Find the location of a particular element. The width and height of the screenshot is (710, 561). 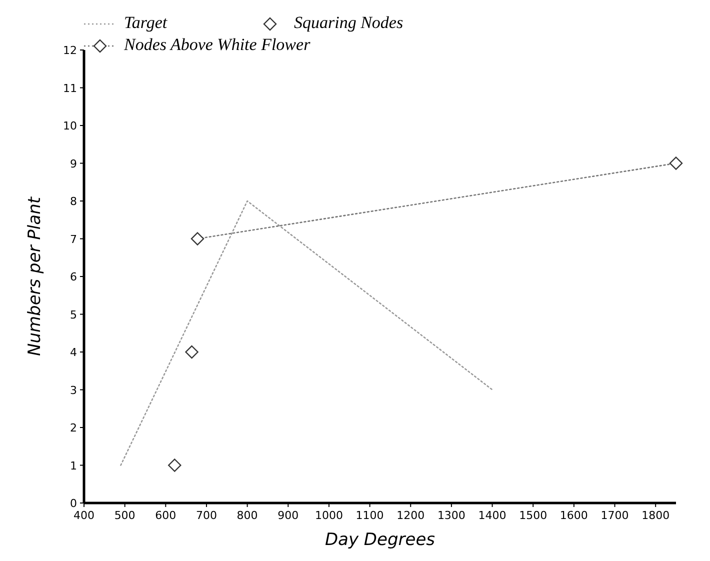

y-tick-label: 5 is located at coordinates (73, 315).